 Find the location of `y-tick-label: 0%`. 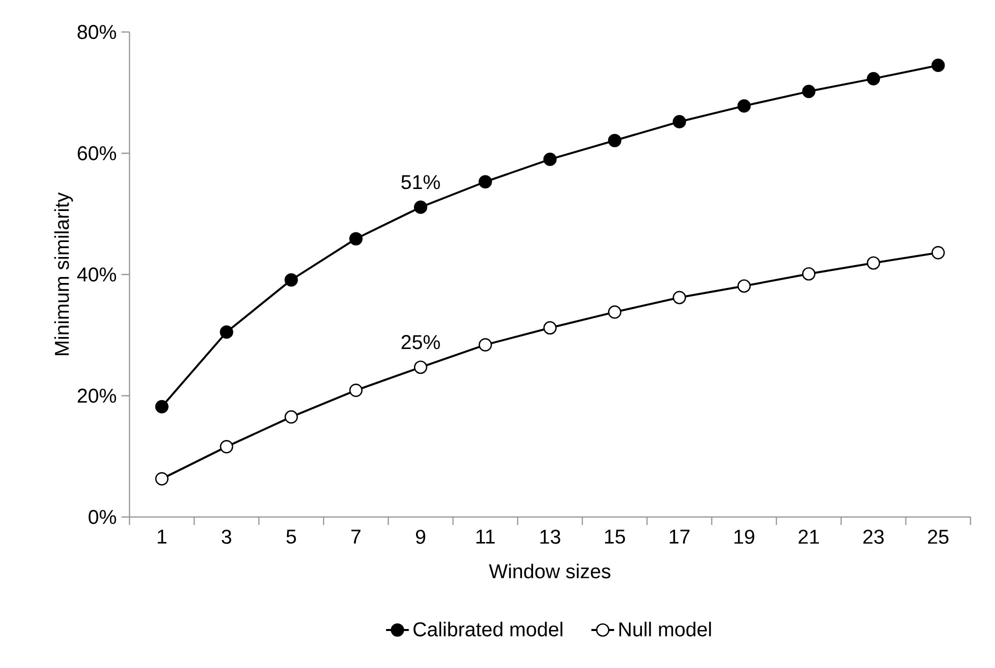

y-tick-label: 0% is located at coordinates (102, 517).